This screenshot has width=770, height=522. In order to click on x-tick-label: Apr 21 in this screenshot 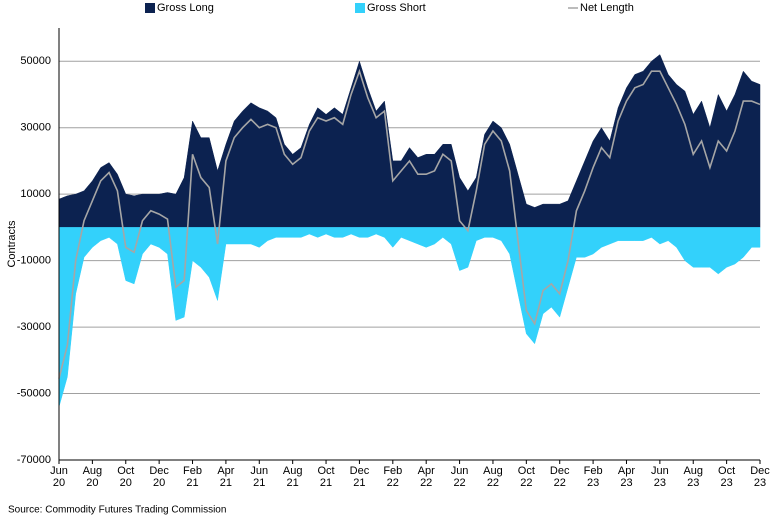, I will do `click(226, 477)`.